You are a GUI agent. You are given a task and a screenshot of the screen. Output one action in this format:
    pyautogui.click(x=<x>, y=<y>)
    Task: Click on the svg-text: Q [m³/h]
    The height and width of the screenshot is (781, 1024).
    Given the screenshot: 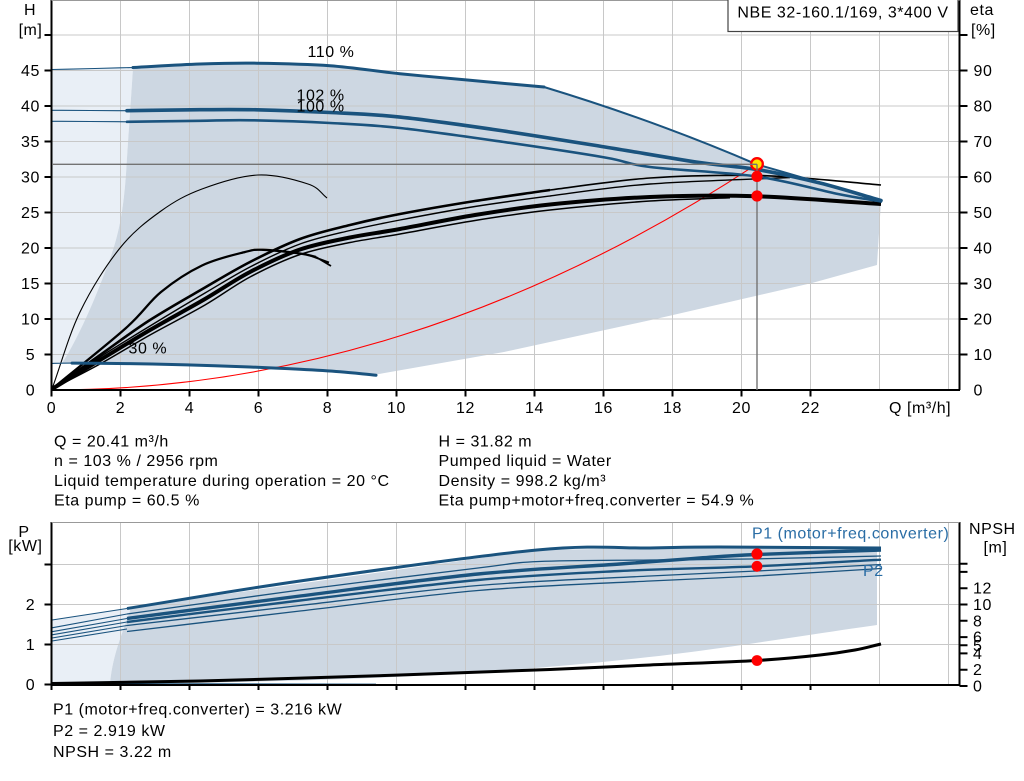 What is the action you would take?
    pyautogui.click(x=920, y=408)
    